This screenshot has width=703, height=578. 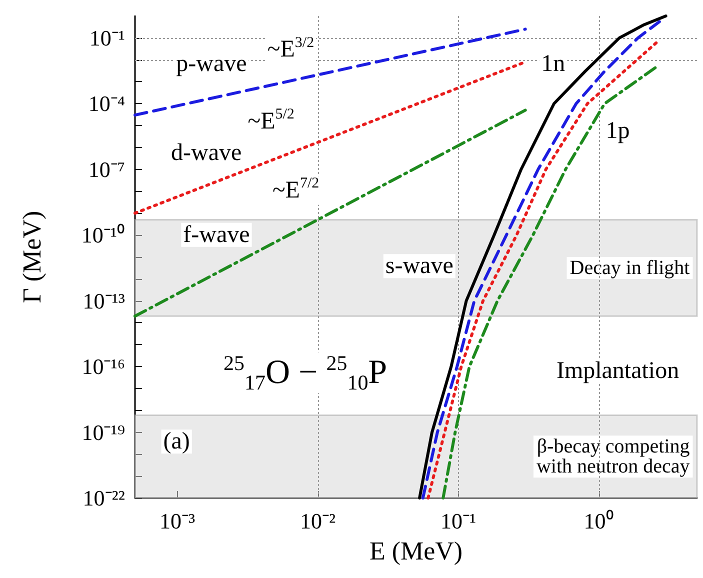 I want to click on y-axis-title: Γ (MeV), so click(x=32, y=257).